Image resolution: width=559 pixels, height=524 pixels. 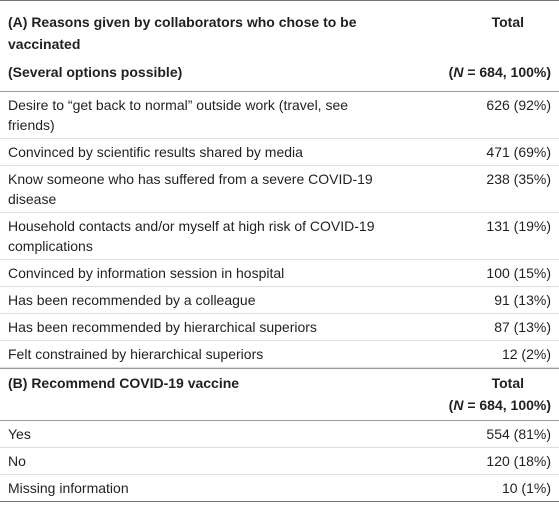 What do you see at coordinates (526, 488) in the screenshot?
I see `row-value: 10 (1%)` at bounding box center [526, 488].